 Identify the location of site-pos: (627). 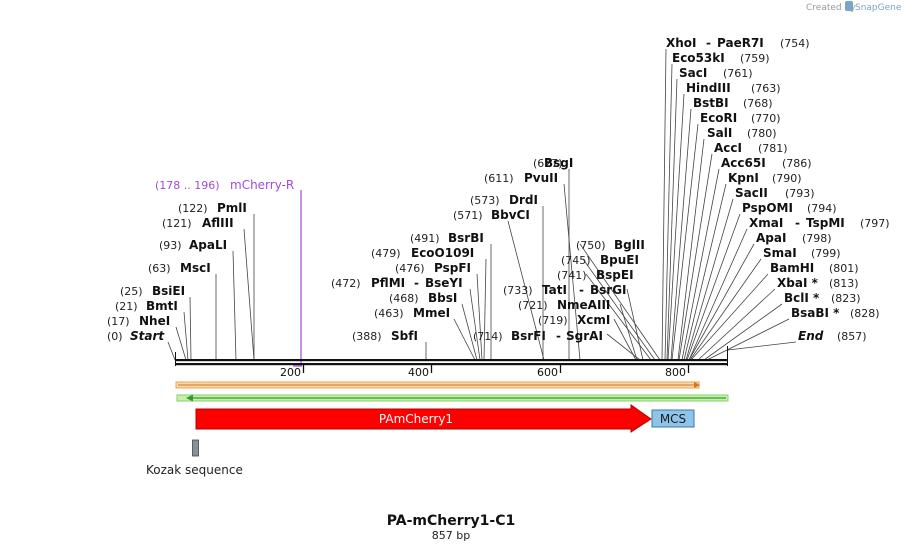
(548, 163).